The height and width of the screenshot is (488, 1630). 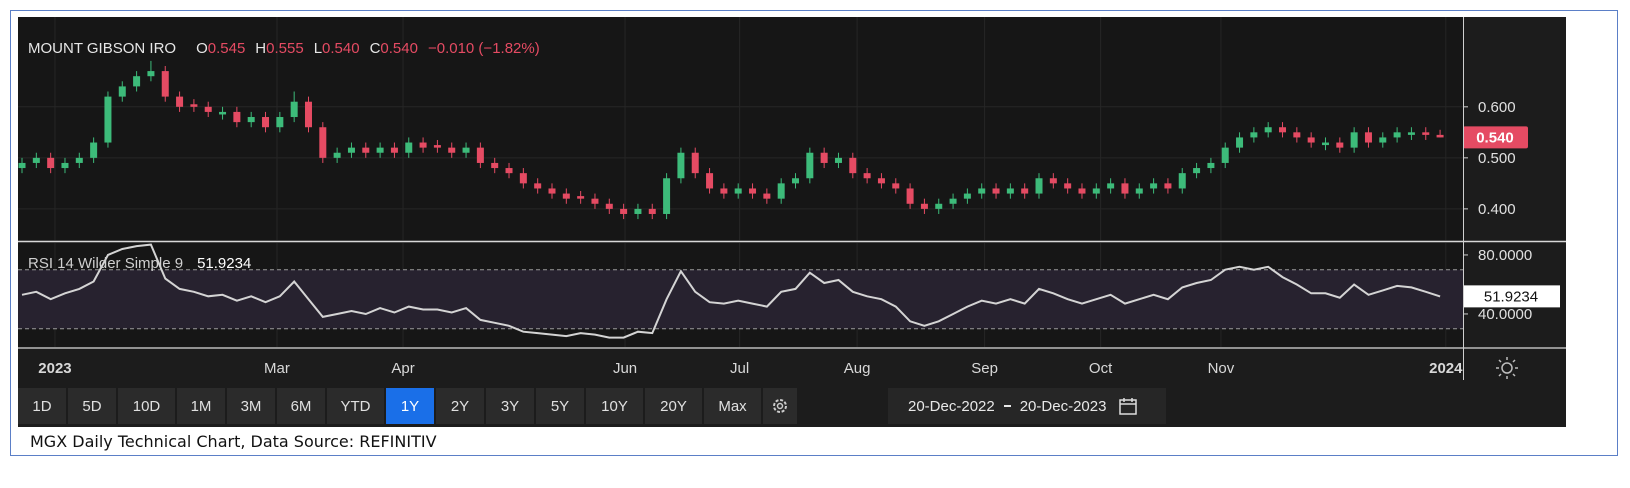 I want to click on range-button: 10D, so click(x=146, y=406).